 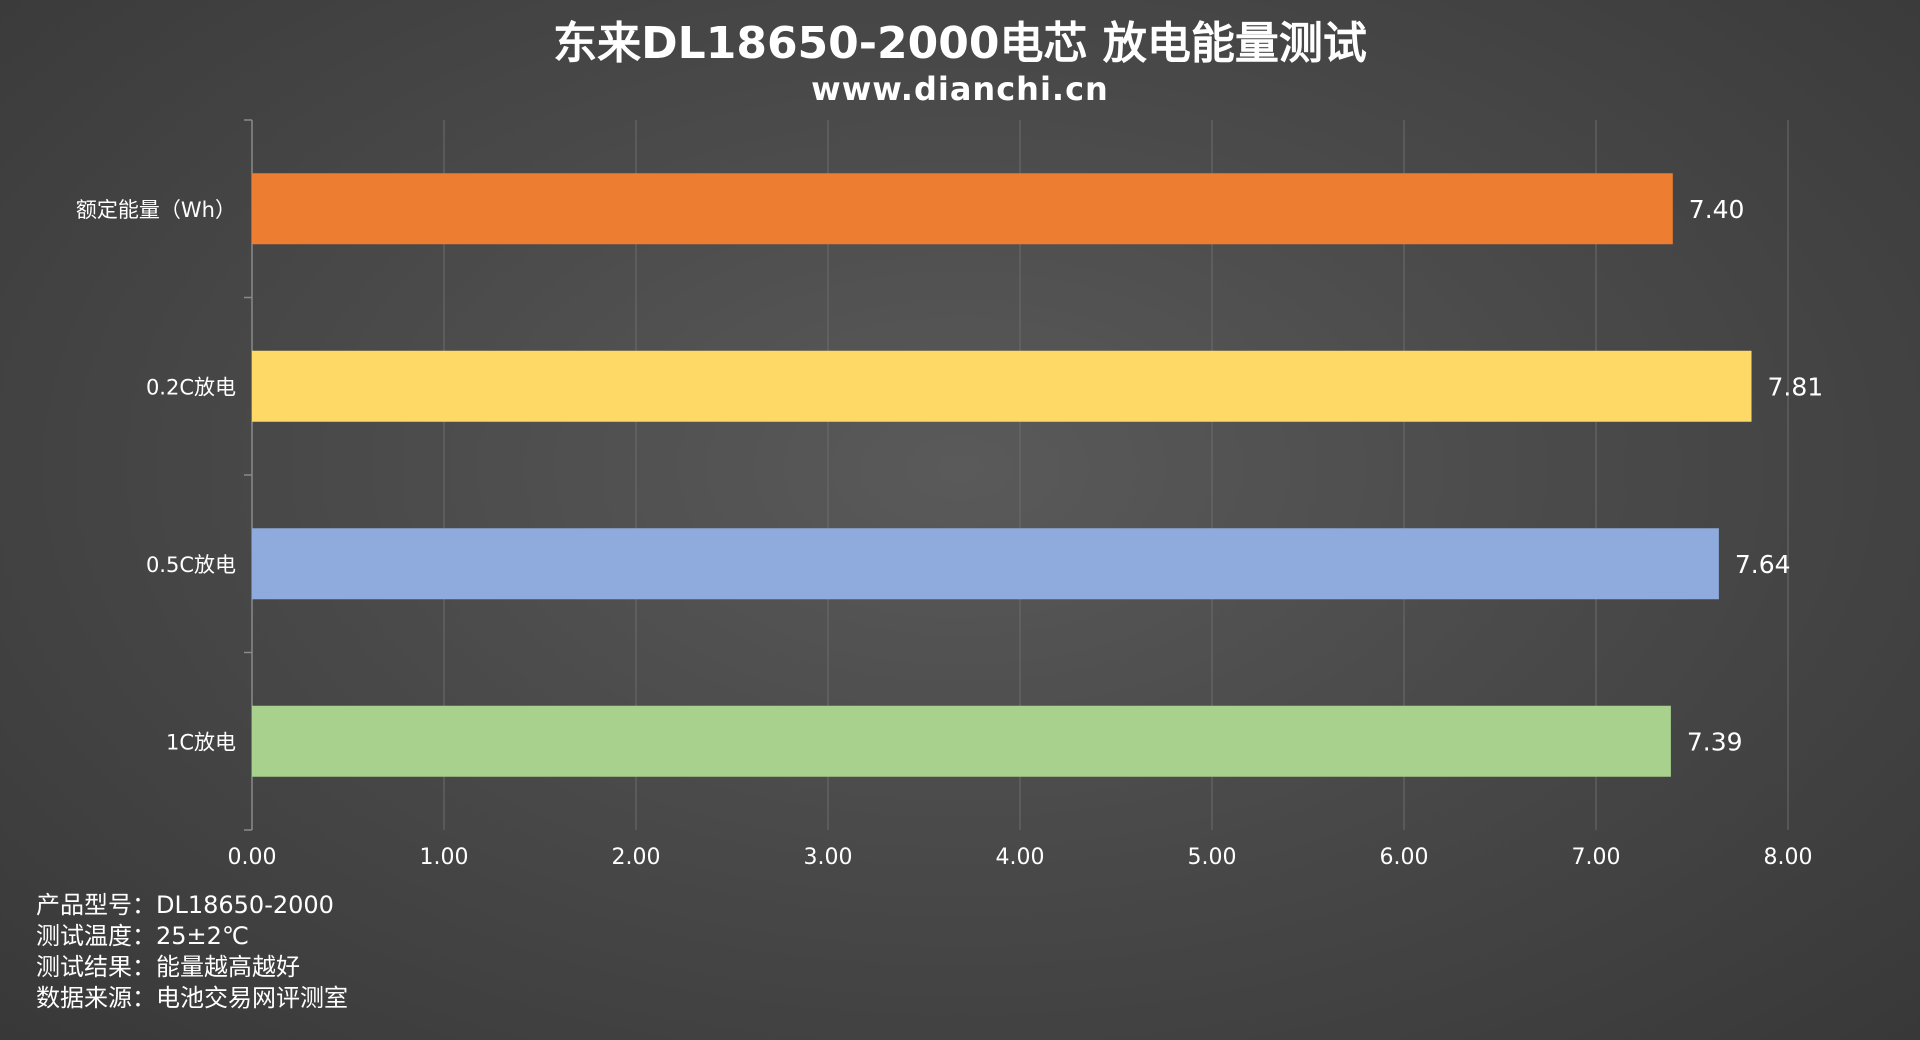 I want to click on category-label: 0.5C放电, so click(x=191, y=565).